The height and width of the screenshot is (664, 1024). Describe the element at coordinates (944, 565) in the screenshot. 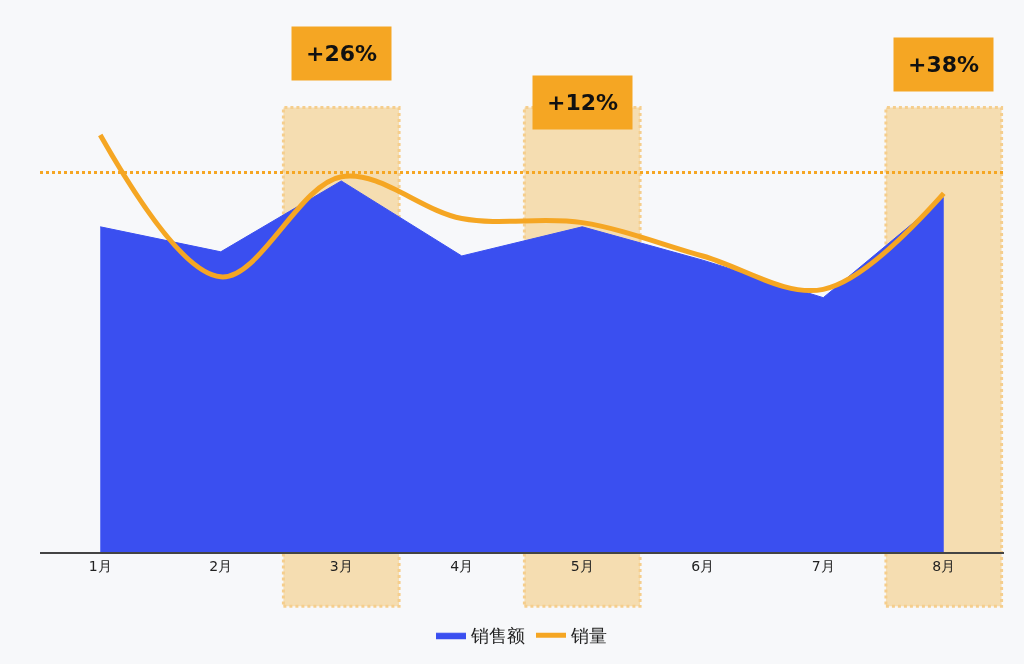

I see `x-tick-label: 8月` at that location.